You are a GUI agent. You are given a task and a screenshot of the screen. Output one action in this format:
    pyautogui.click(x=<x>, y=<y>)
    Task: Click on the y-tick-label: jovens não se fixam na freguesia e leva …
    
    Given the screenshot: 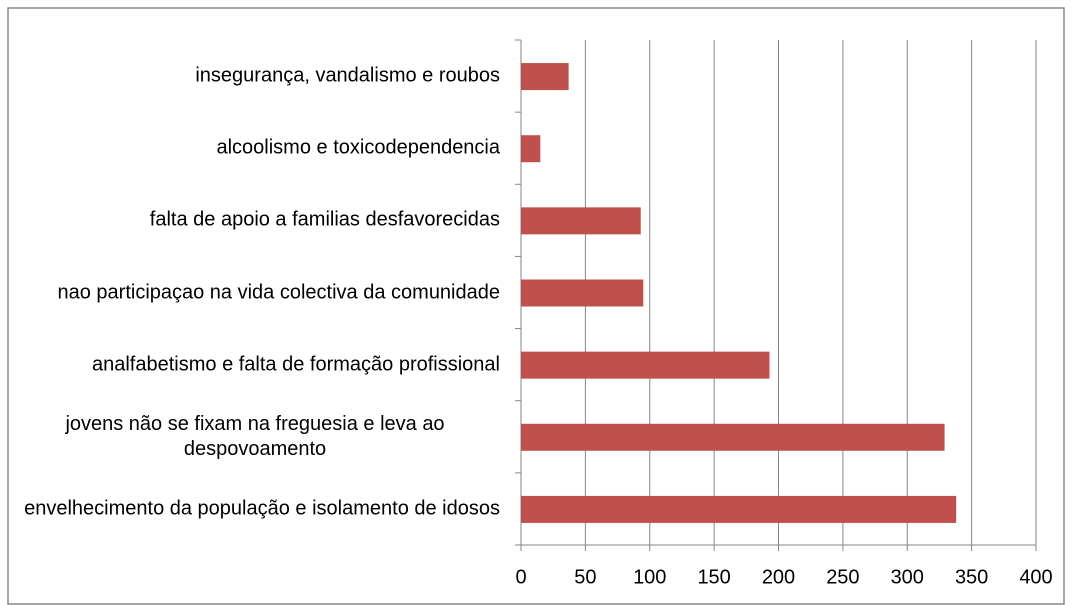 What is the action you would take?
    pyautogui.click(x=255, y=436)
    